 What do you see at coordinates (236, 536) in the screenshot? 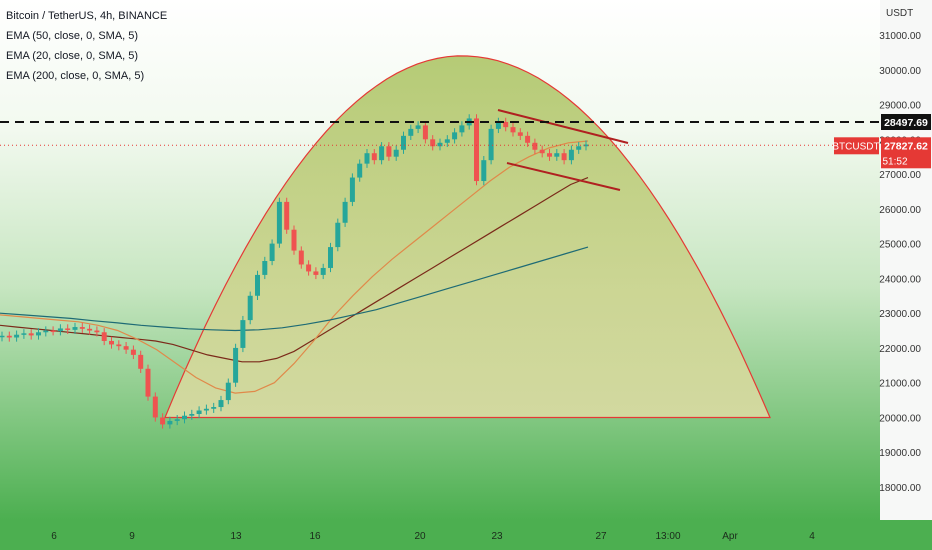
I see `time-tick-label: 13` at bounding box center [236, 536].